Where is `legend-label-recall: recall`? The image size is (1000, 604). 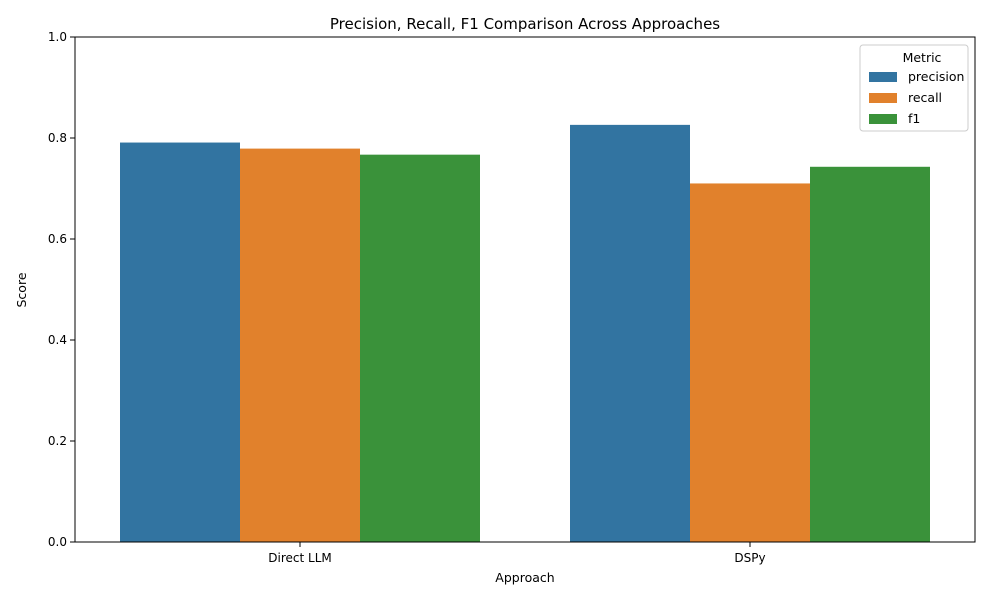 legend-label-recall: recall is located at coordinates (925, 97).